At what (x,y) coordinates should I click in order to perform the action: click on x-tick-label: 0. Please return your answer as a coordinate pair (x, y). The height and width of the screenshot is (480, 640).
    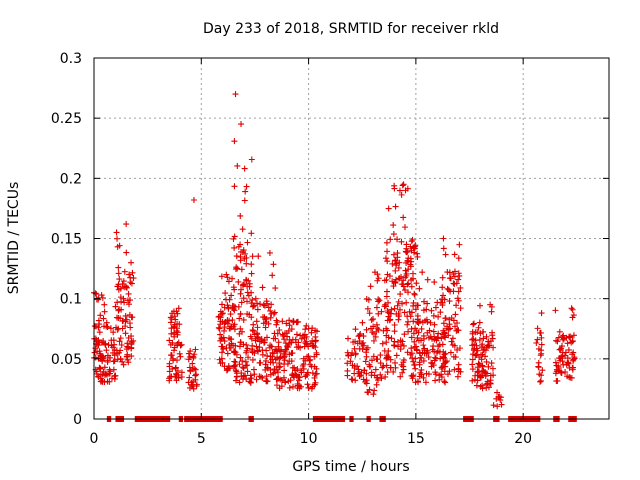
    Looking at the image, I should click on (94, 439).